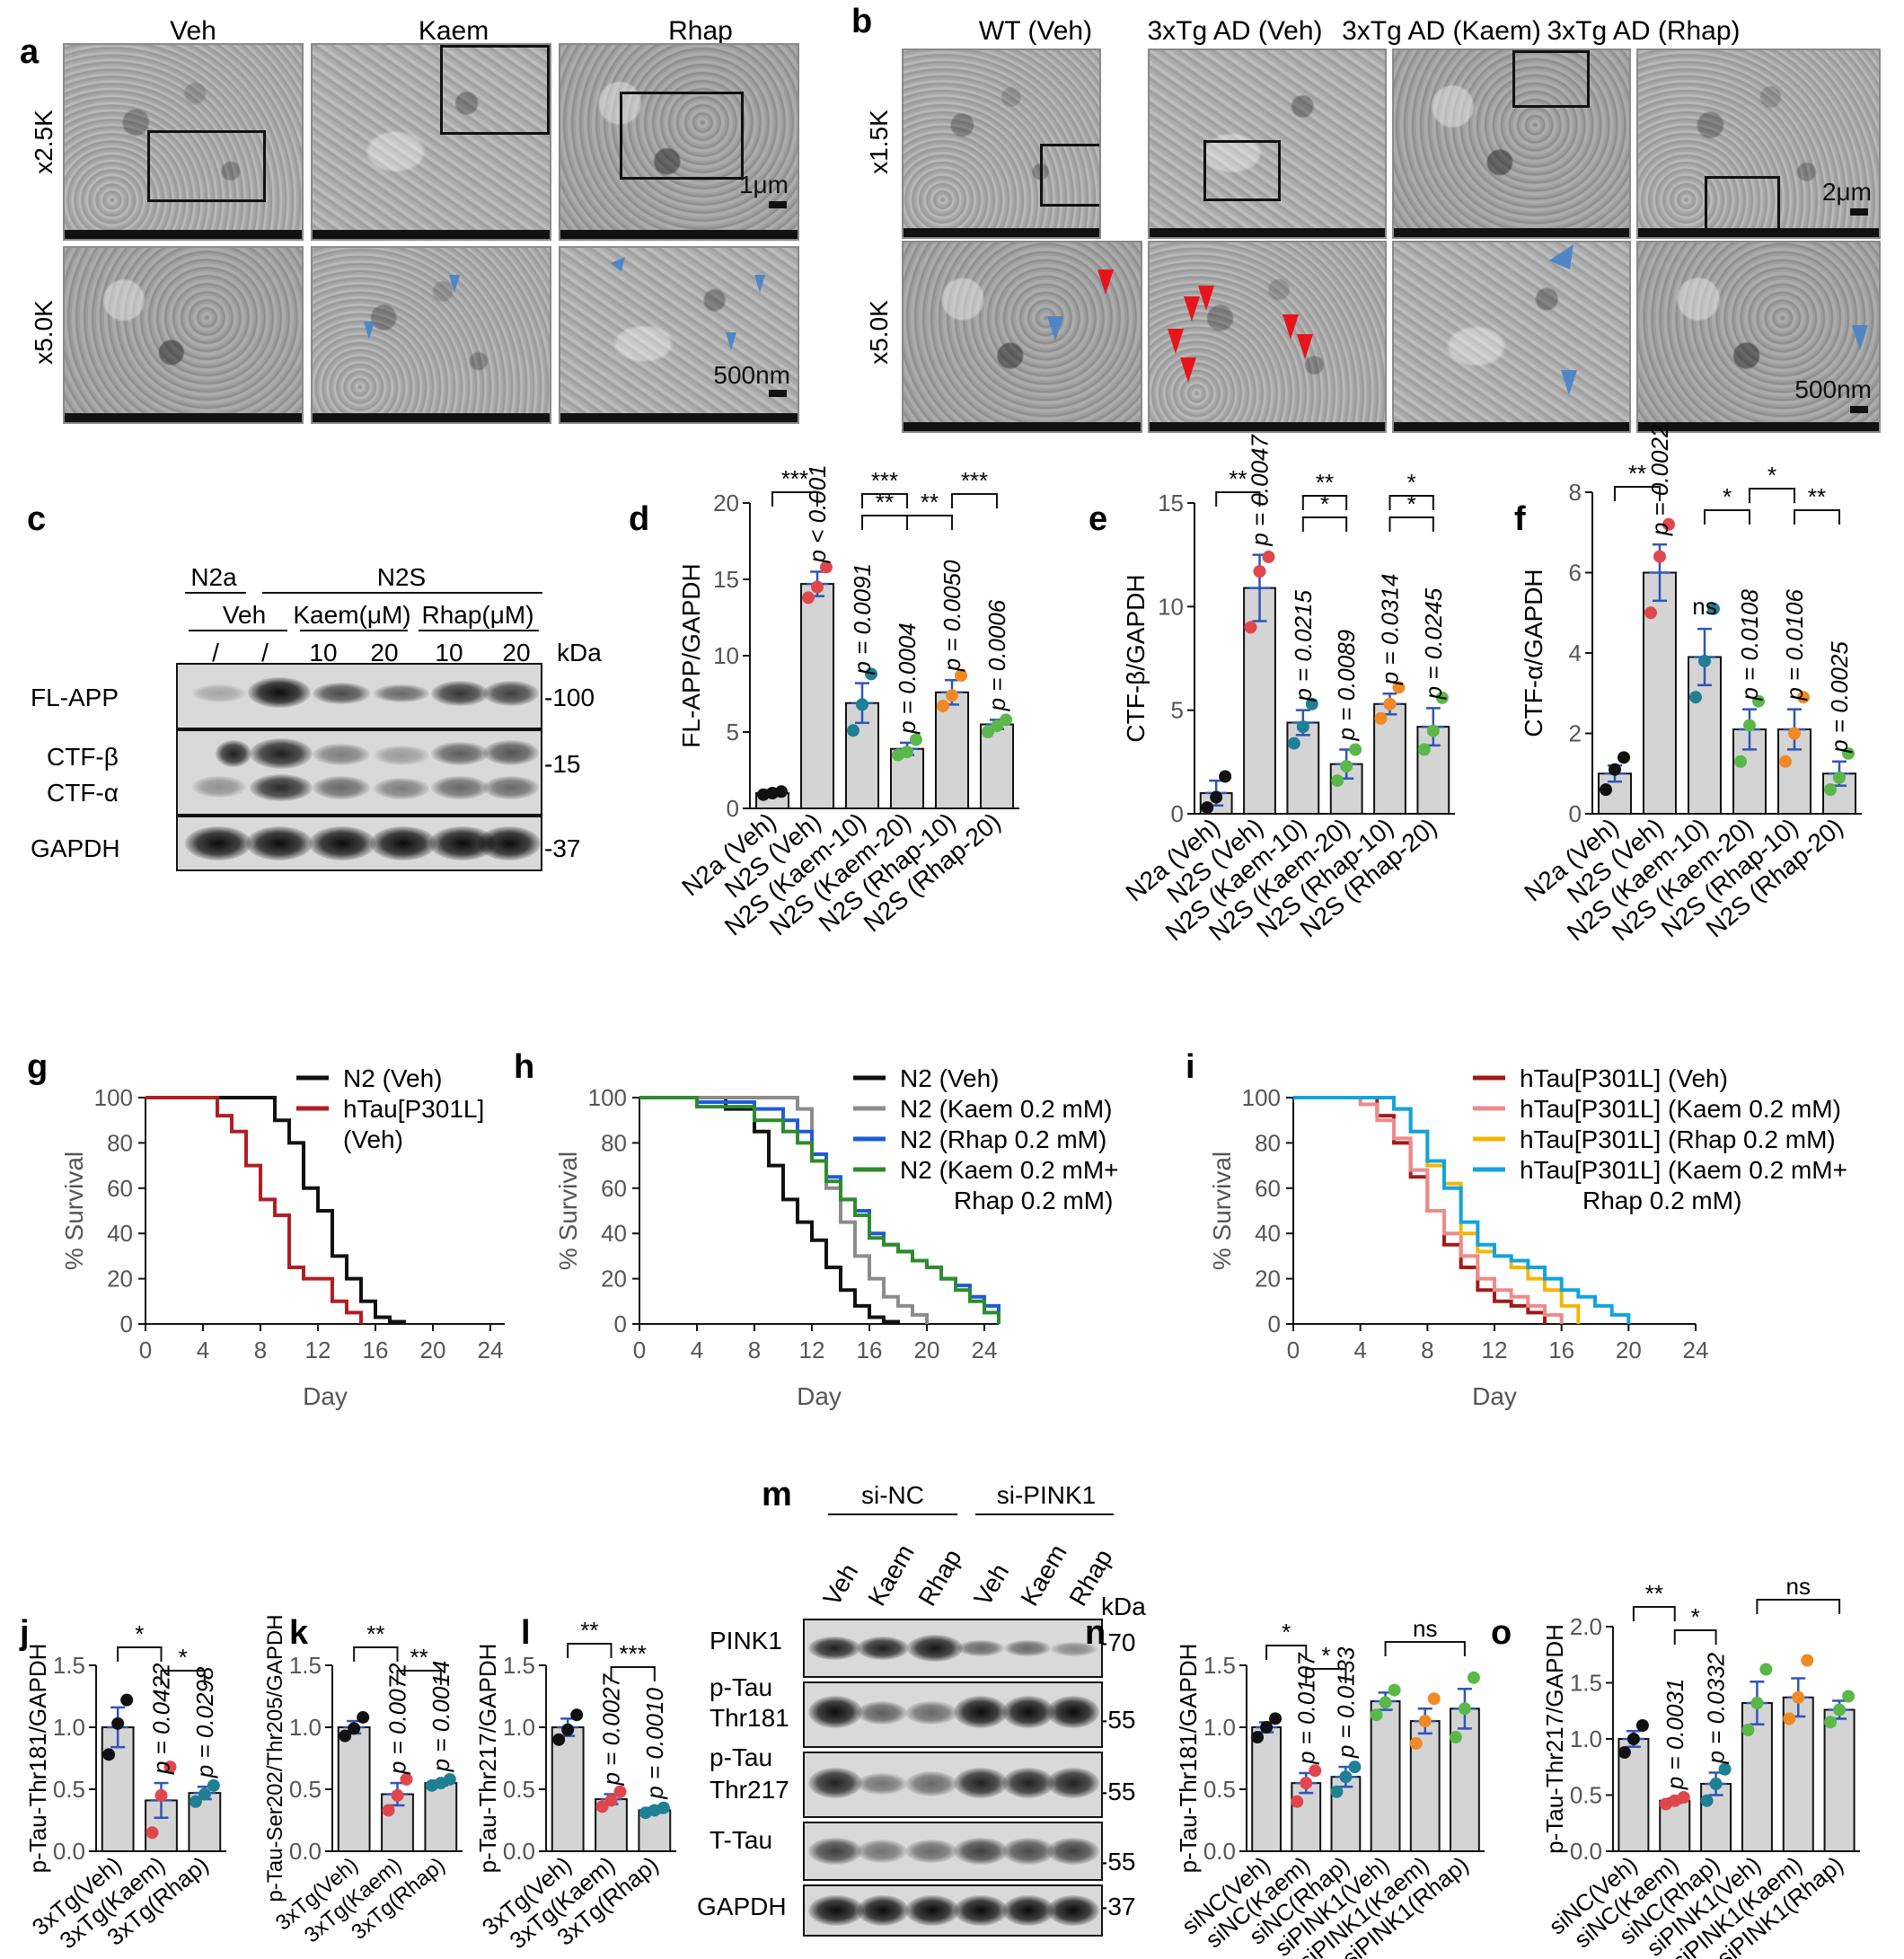 This screenshot has width=1904, height=1959. Describe the element at coordinates (25, 1633) in the screenshot. I see `panel-letter-j: j` at that location.